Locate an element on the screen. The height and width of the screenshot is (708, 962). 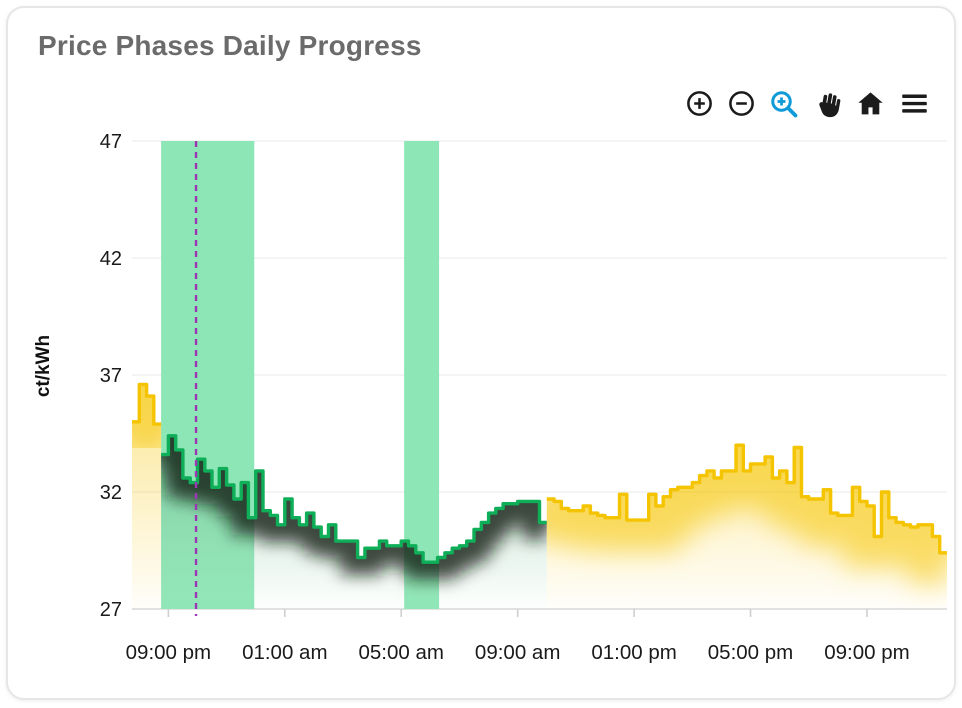
zoom-in-button is located at coordinates (699, 103).